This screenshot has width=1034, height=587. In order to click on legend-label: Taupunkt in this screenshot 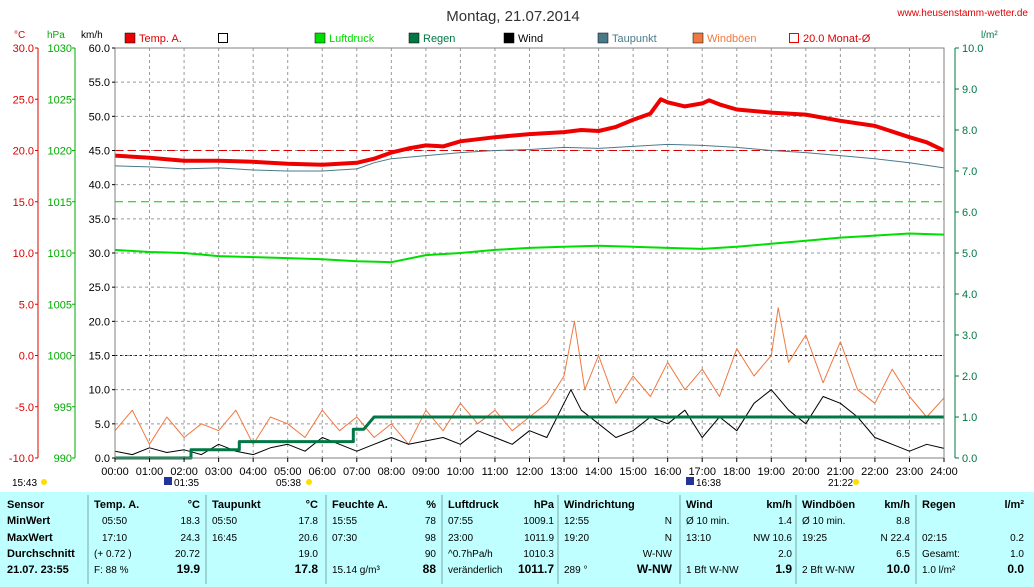, I will do `click(634, 39)`.